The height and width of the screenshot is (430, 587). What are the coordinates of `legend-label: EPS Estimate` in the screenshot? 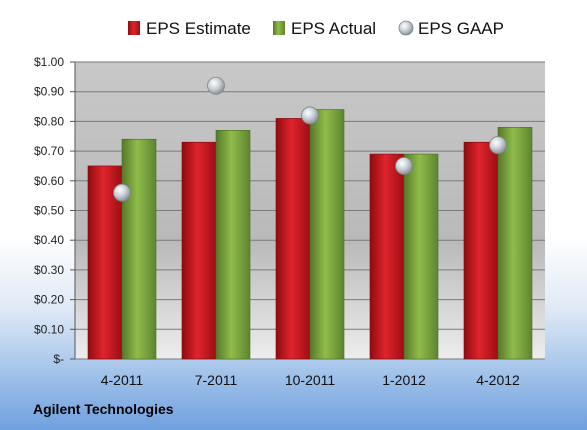 It's located at (198, 28).